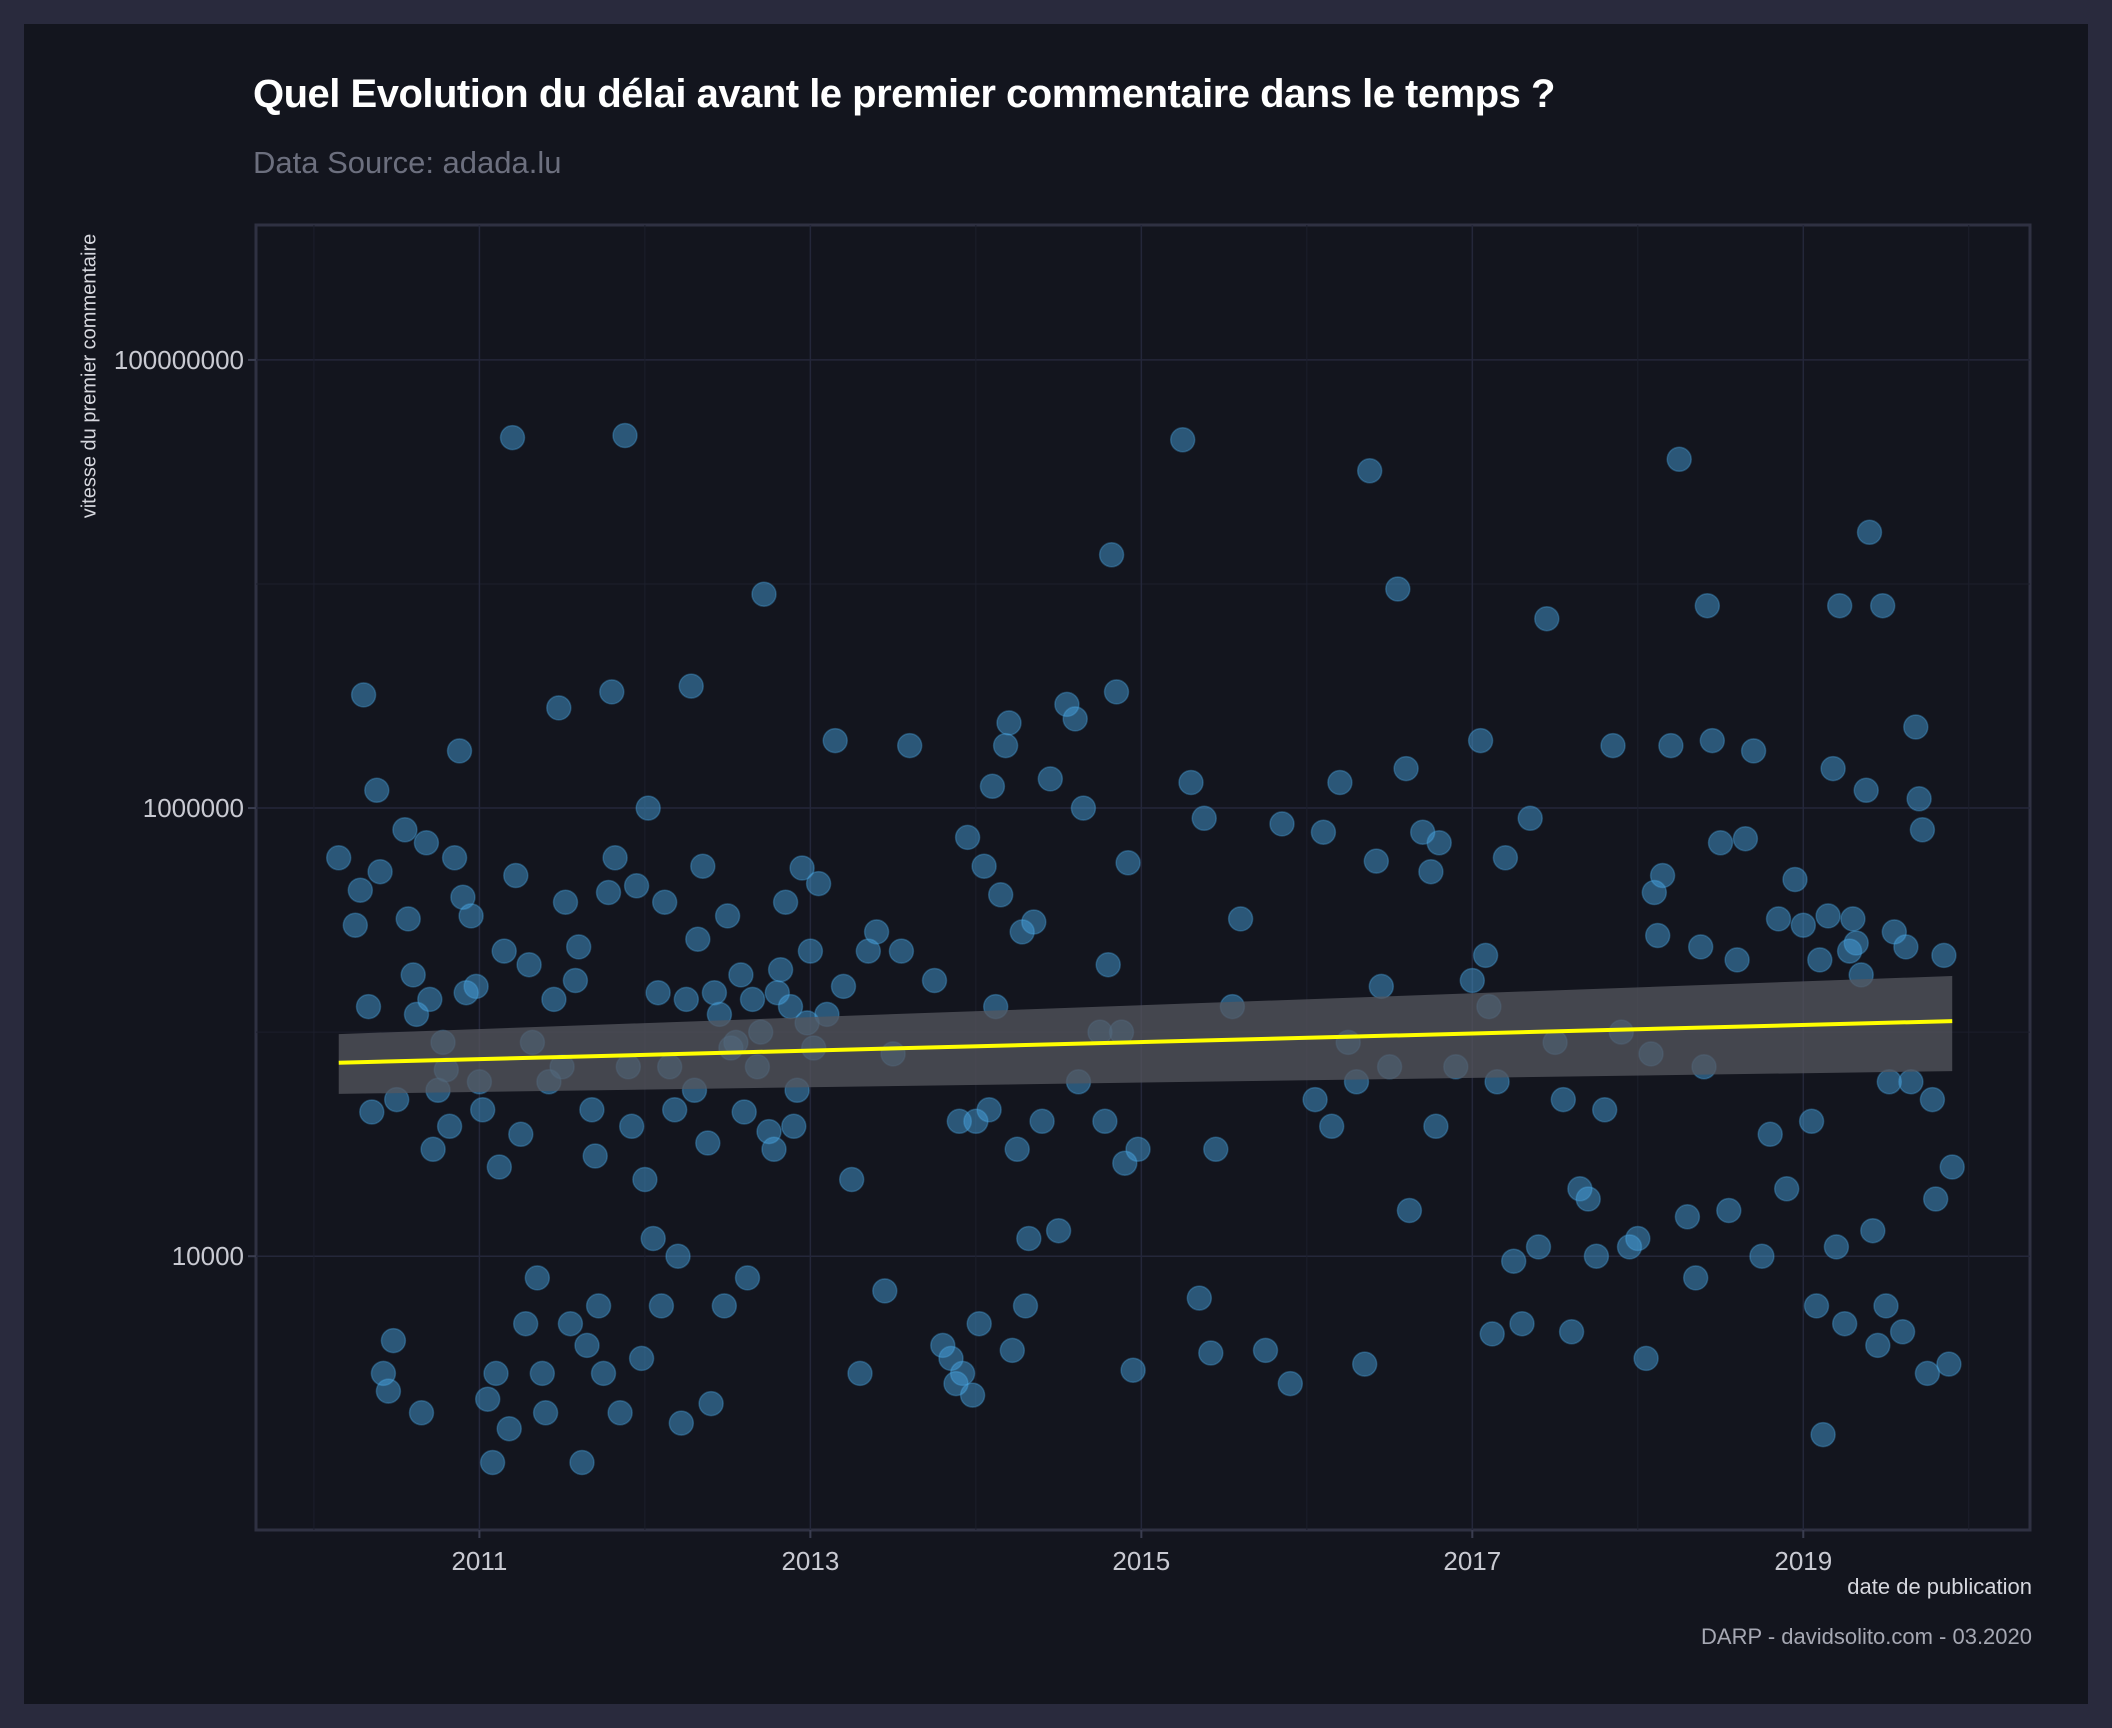  Describe the element at coordinates (1141, 1561) in the screenshot. I see `x-tick-label: 2015` at that location.